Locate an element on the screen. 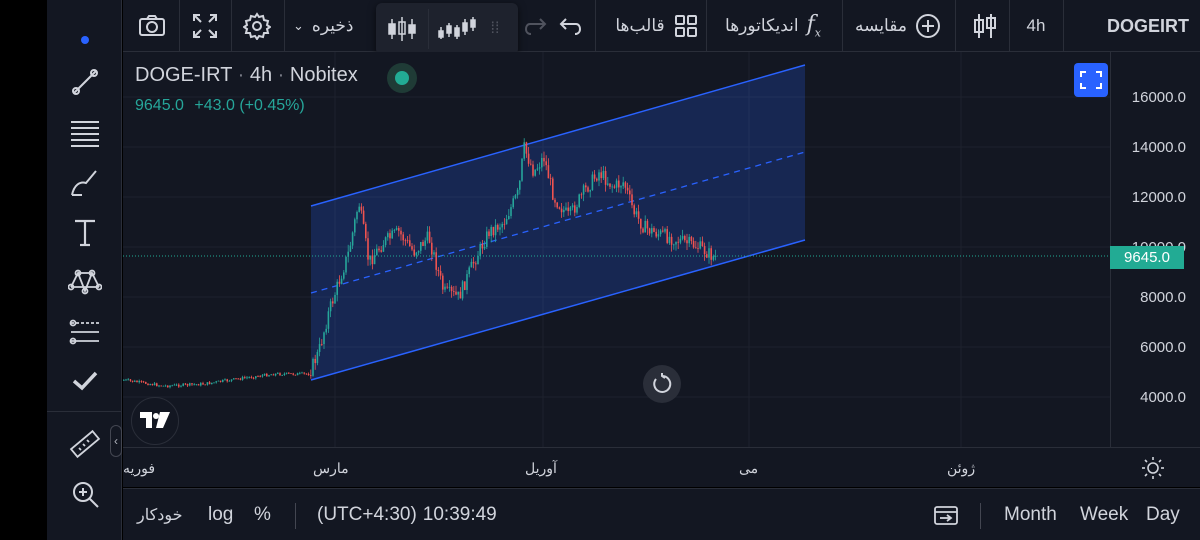 This screenshot has height=540, width=1200. redo-button is located at coordinates (536, 26).